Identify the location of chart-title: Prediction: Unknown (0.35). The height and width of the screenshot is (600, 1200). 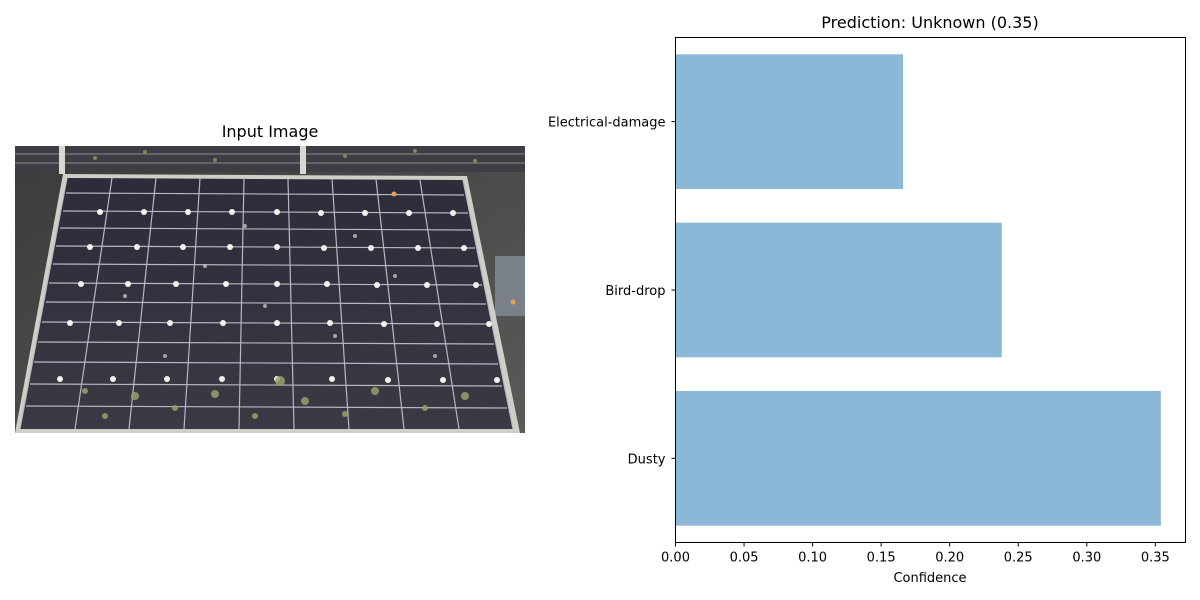
(930, 22).